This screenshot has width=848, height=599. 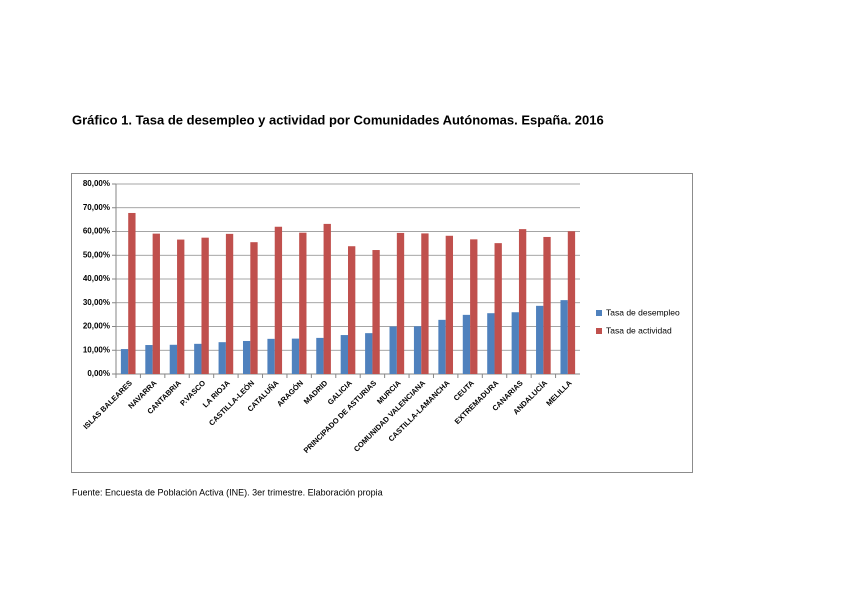 What do you see at coordinates (639, 330) in the screenshot?
I see `legend-label: Tasa de actividad` at bounding box center [639, 330].